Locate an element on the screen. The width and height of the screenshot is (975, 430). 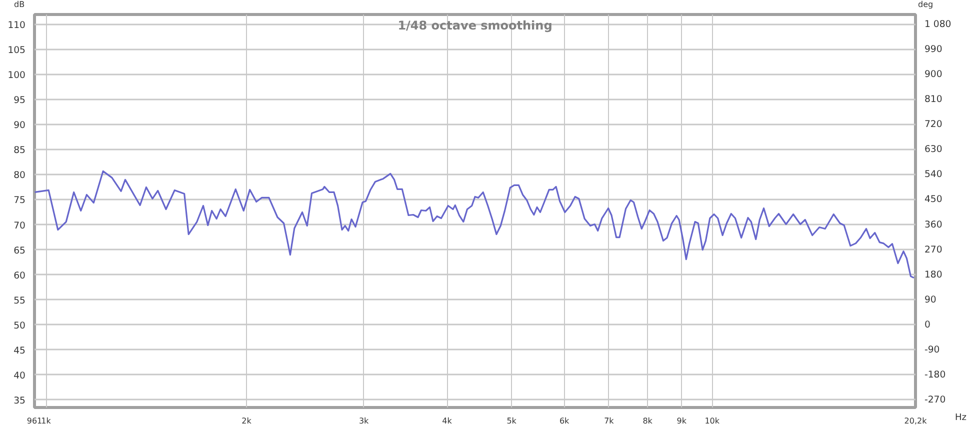
y-tick-label: 75 is located at coordinates (20, 200).